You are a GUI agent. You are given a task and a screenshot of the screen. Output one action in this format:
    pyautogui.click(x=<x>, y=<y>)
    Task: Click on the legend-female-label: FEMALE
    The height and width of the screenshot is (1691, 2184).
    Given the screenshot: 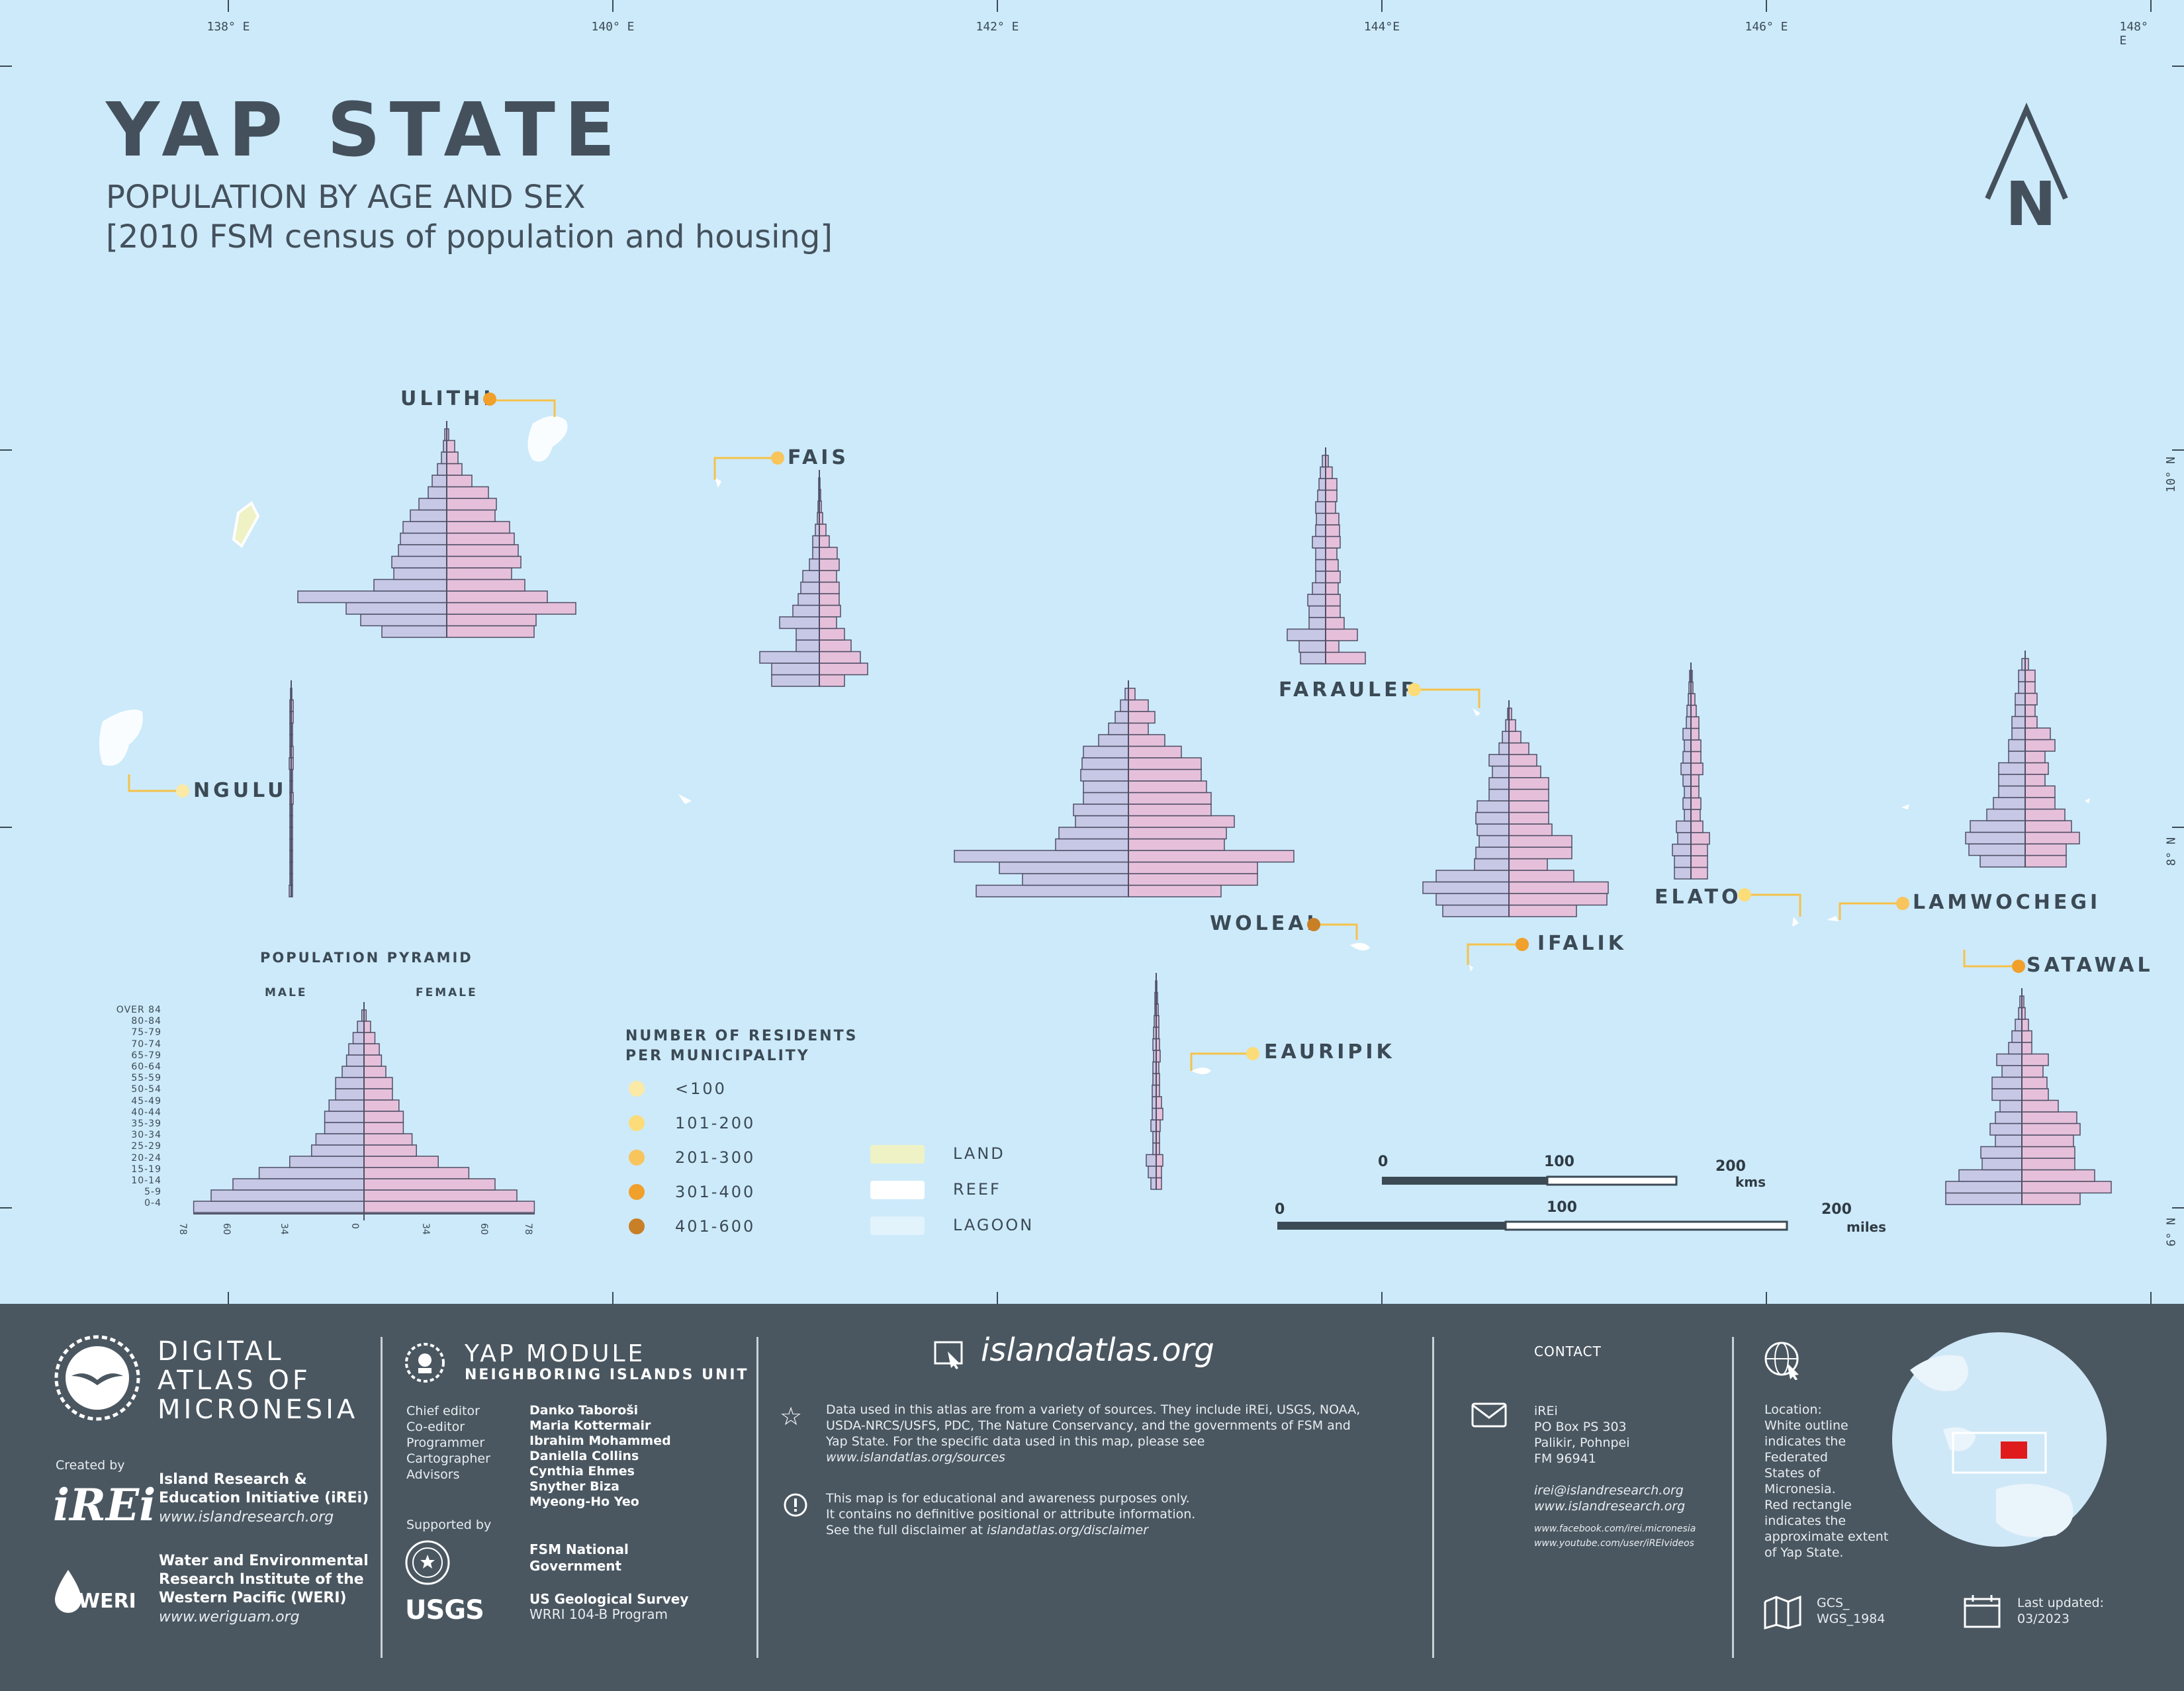 What is the action you would take?
    pyautogui.click(x=447, y=992)
    